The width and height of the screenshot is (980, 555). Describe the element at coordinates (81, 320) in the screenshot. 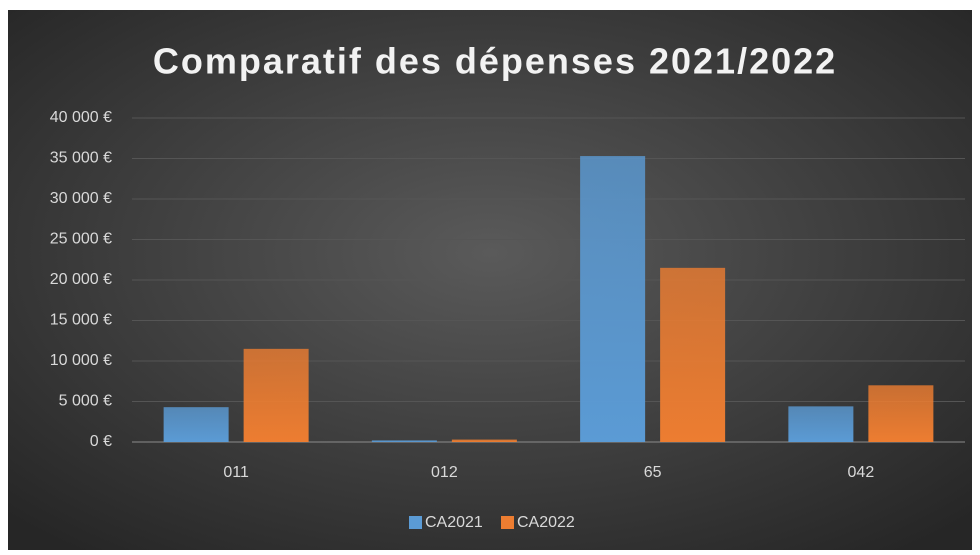

I see `y-tick-label: 15 000 €` at that location.